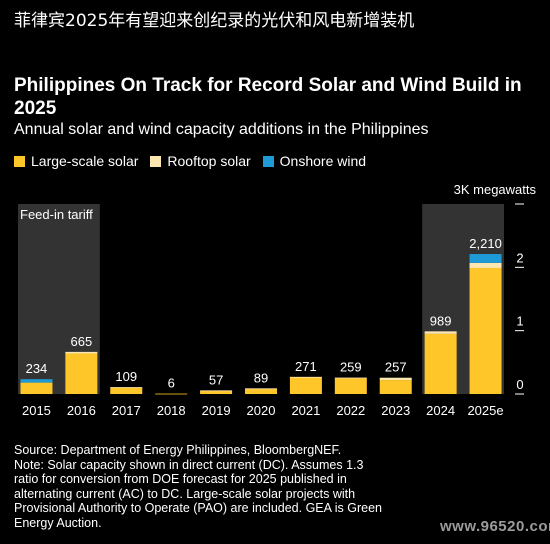 The width and height of the screenshot is (550, 544). Describe the element at coordinates (216, 410) in the screenshot. I see `x-tick-label: 2019` at that location.